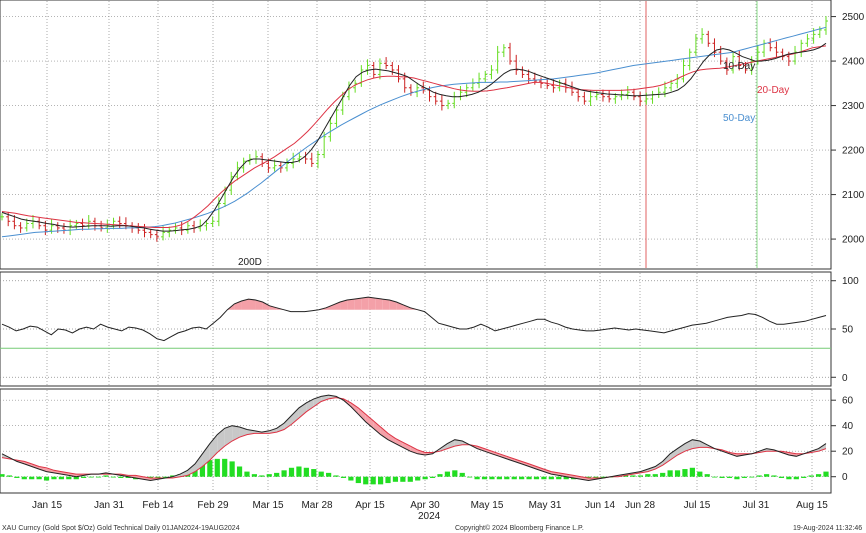 This screenshot has width=866, height=533. What do you see at coordinates (414, 319) in the screenshot?
I see `rsi-line` at bounding box center [414, 319].